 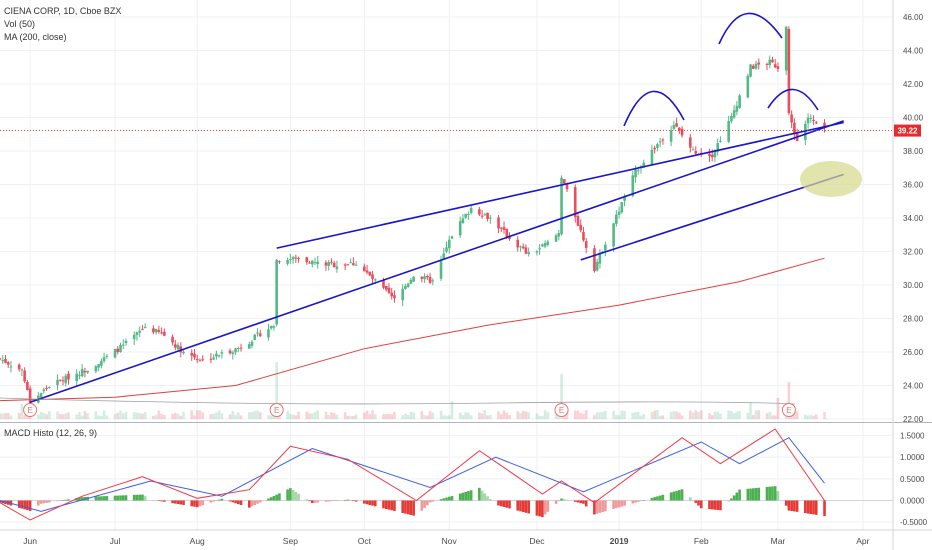 What do you see at coordinates (750, 28) in the screenshot?
I see `head-arc` at bounding box center [750, 28].